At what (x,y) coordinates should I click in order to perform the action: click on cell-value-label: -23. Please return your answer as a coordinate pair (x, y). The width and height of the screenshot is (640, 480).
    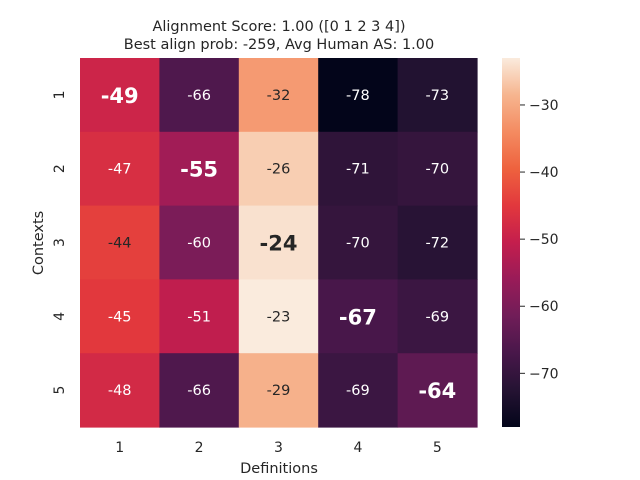
    Looking at the image, I should click on (279, 317).